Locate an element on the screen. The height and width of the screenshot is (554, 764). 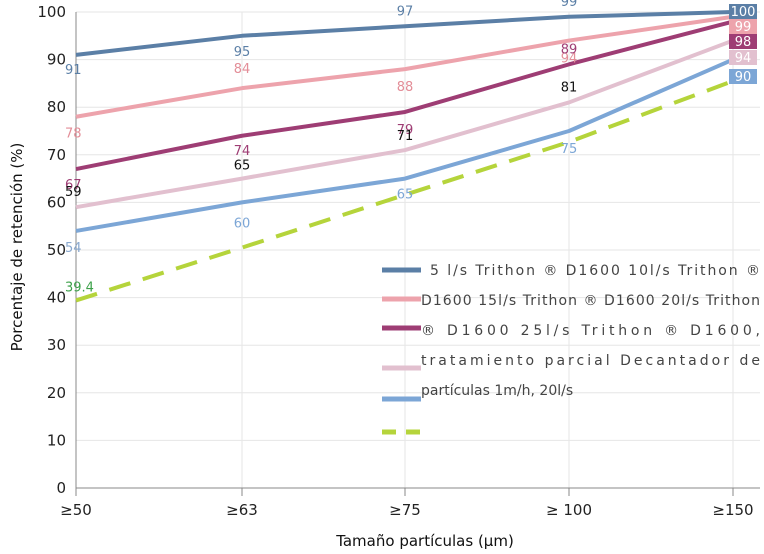
data-label: 78 is located at coordinates (73, 134).